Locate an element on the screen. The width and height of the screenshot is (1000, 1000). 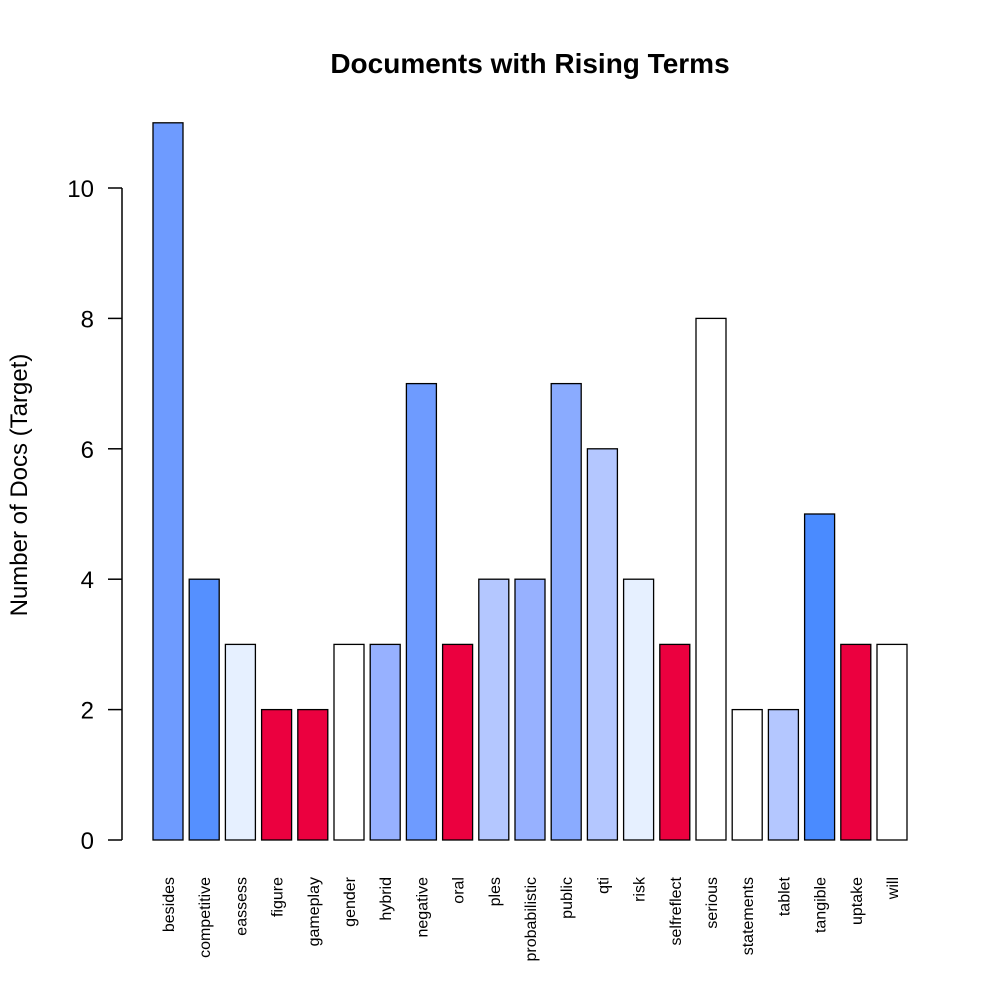
x-tick-label: probabilistic is located at coordinates (531, 919).